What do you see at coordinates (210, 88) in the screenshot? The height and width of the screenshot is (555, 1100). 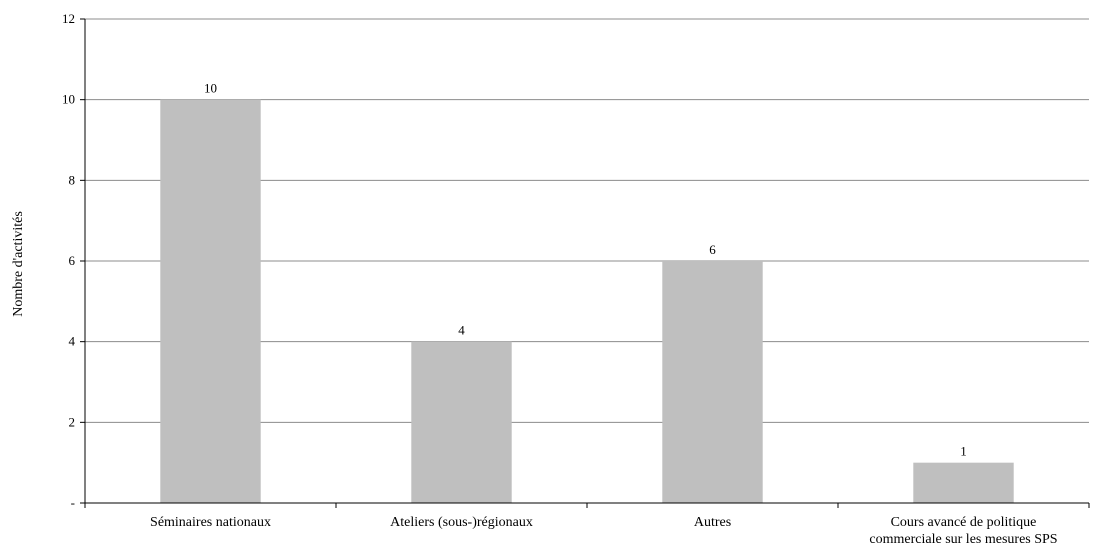 I see `data-label: 10` at bounding box center [210, 88].